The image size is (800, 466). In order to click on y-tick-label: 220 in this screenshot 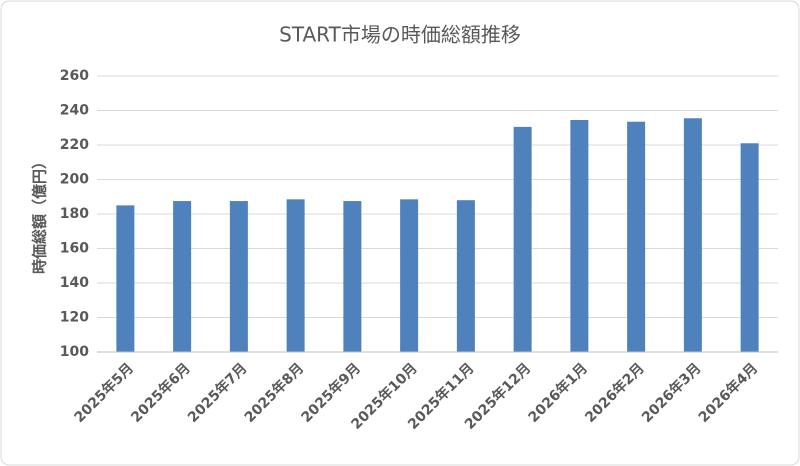, I will do `click(74, 145)`.